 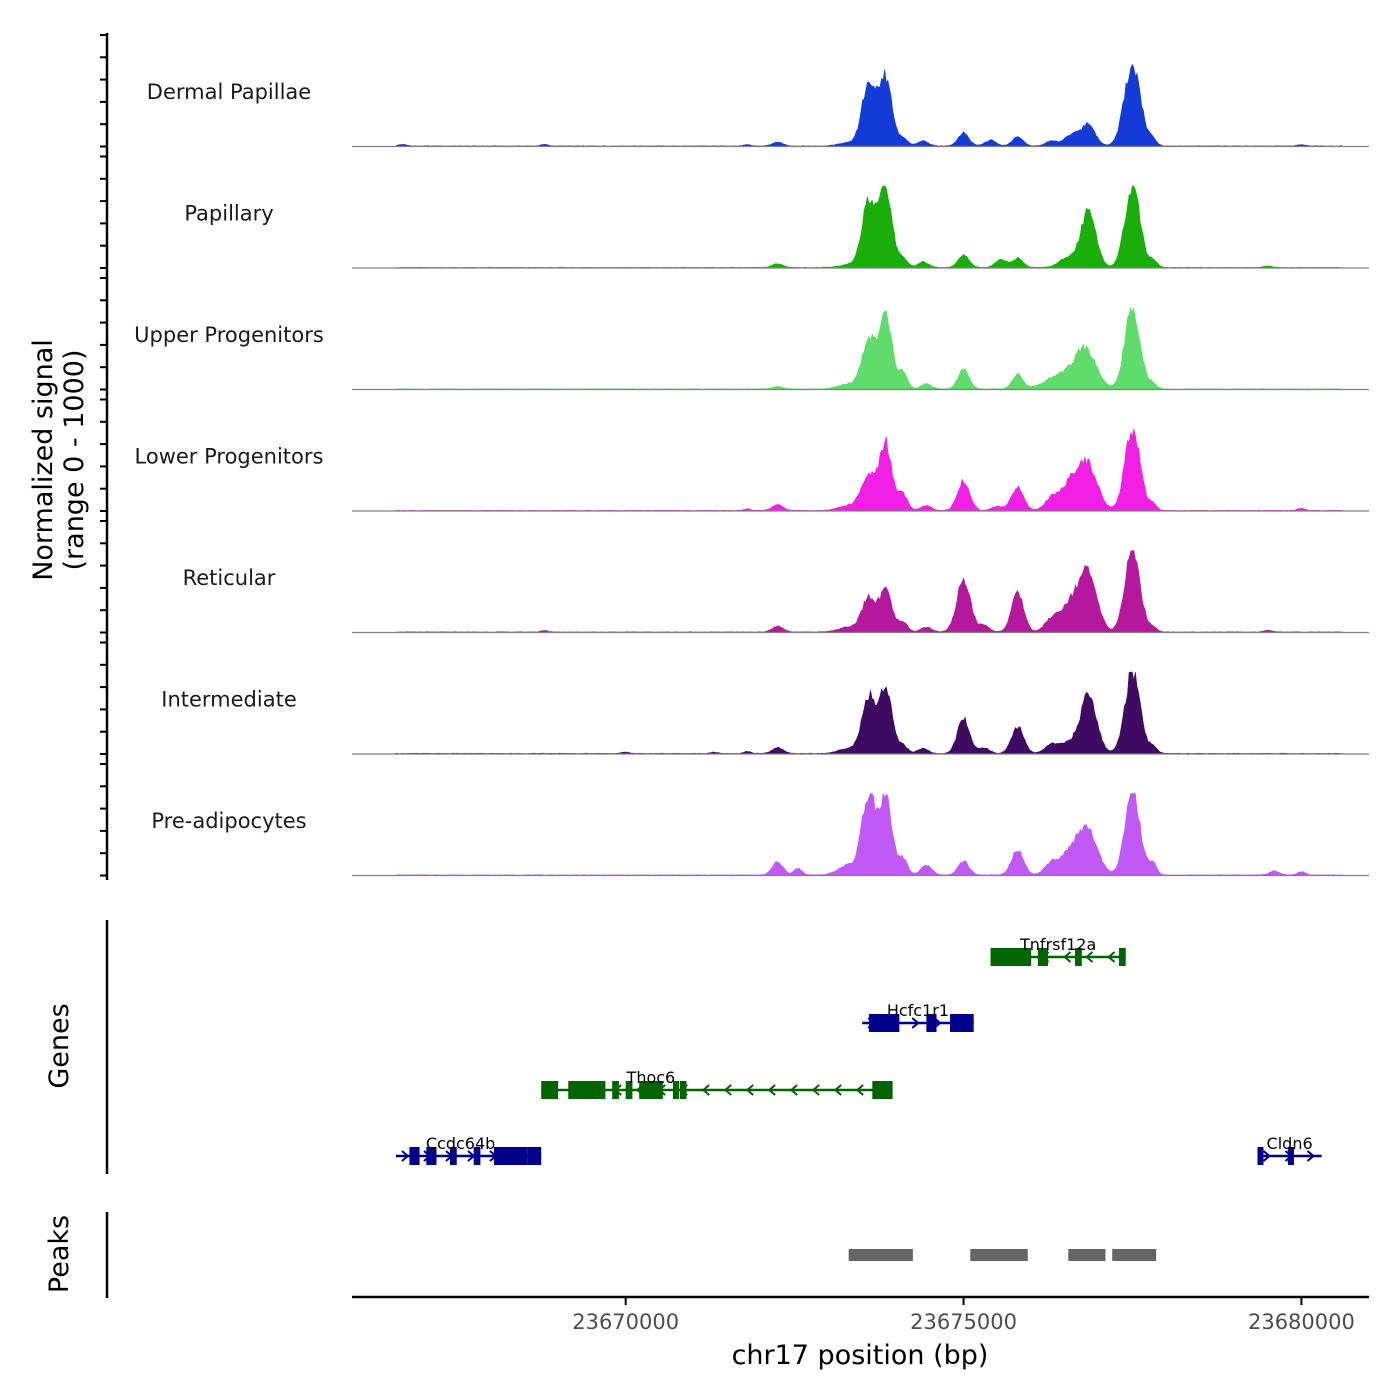 What do you see at coordinates (74, 460) in the screenshot?
I see `y-axis-title-line2: (range 0 - 1000)` at bounding box center [74, 460].